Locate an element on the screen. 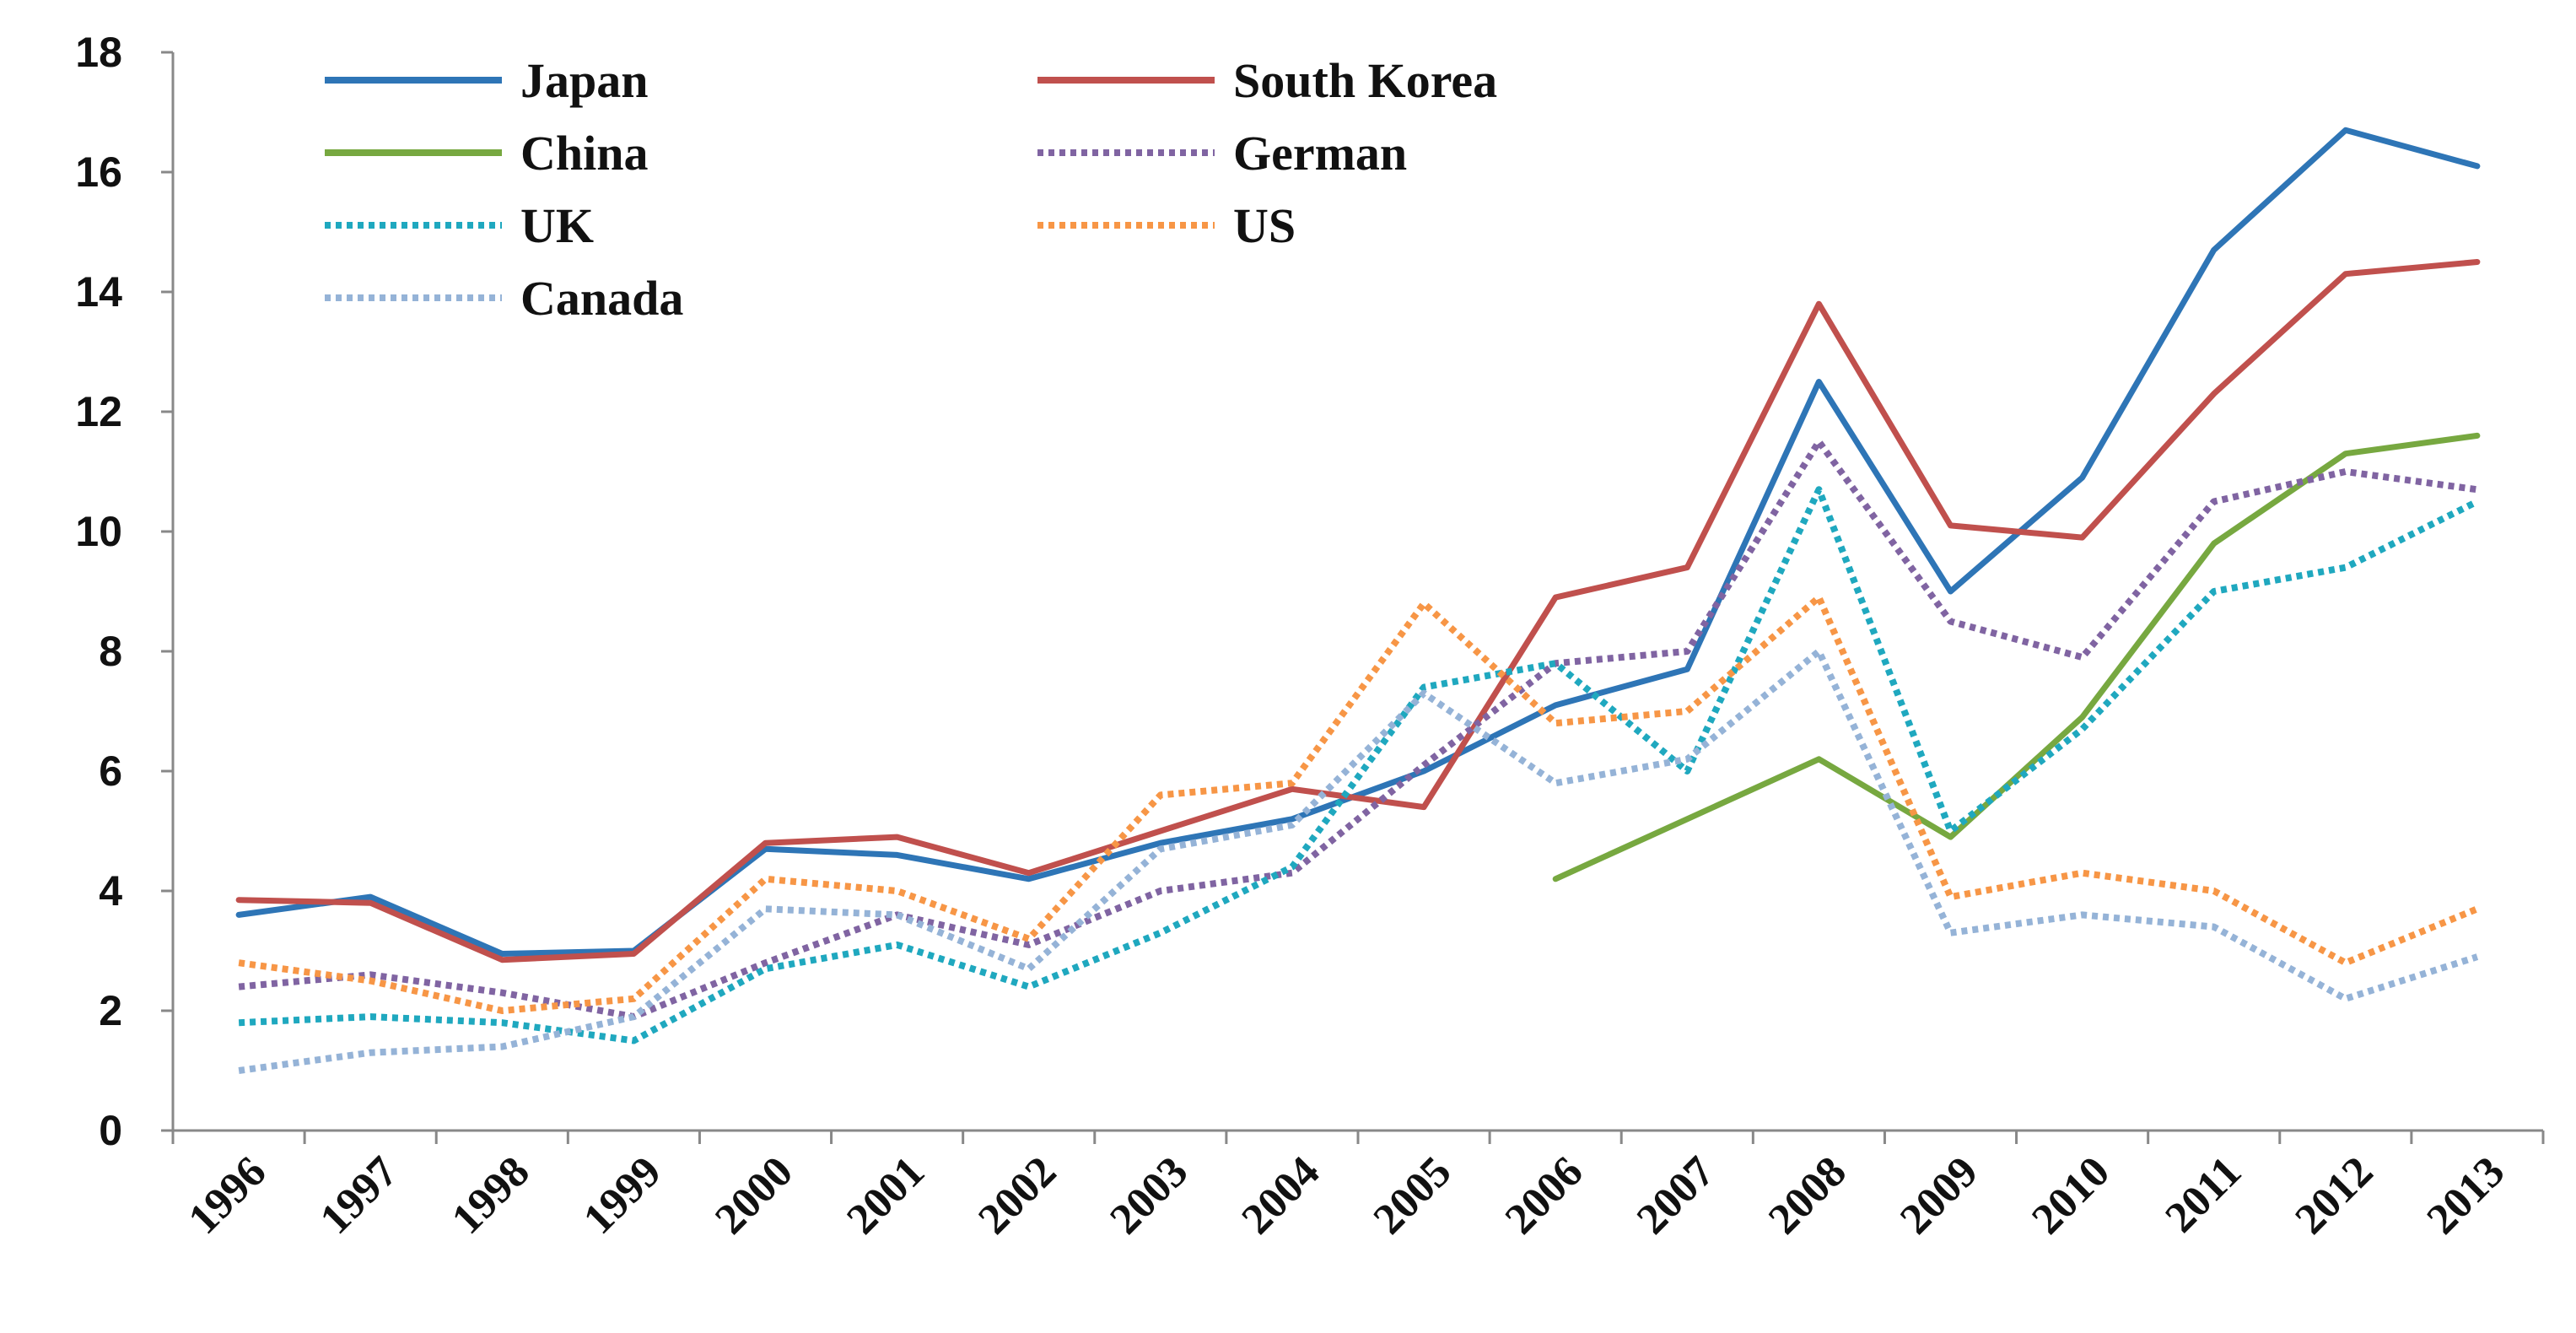  x-tick-label: 2012 is located at coordinates (2334, 1195).